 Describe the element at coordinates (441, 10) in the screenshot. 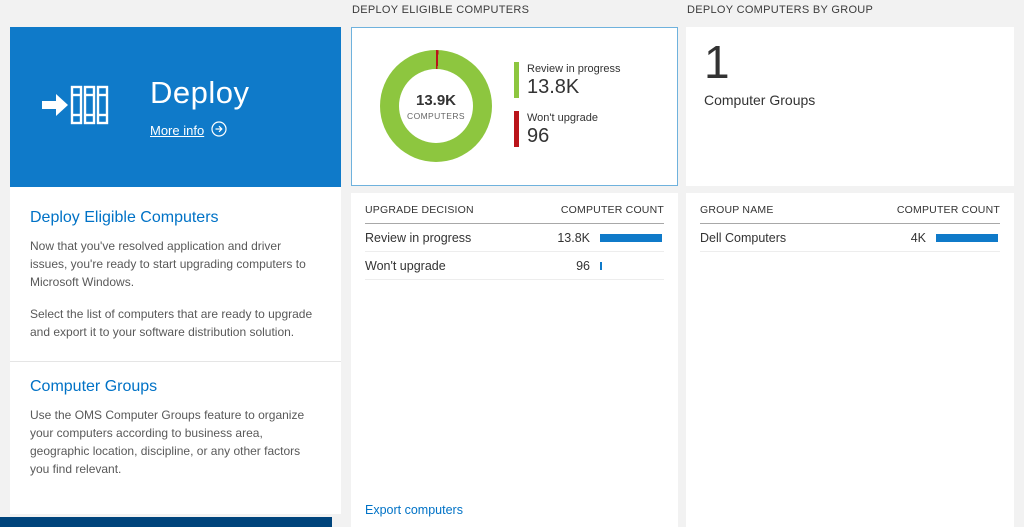

I see `middle-column-header: DEPLOY ELIGIBLE COMPUTERS` at that location.